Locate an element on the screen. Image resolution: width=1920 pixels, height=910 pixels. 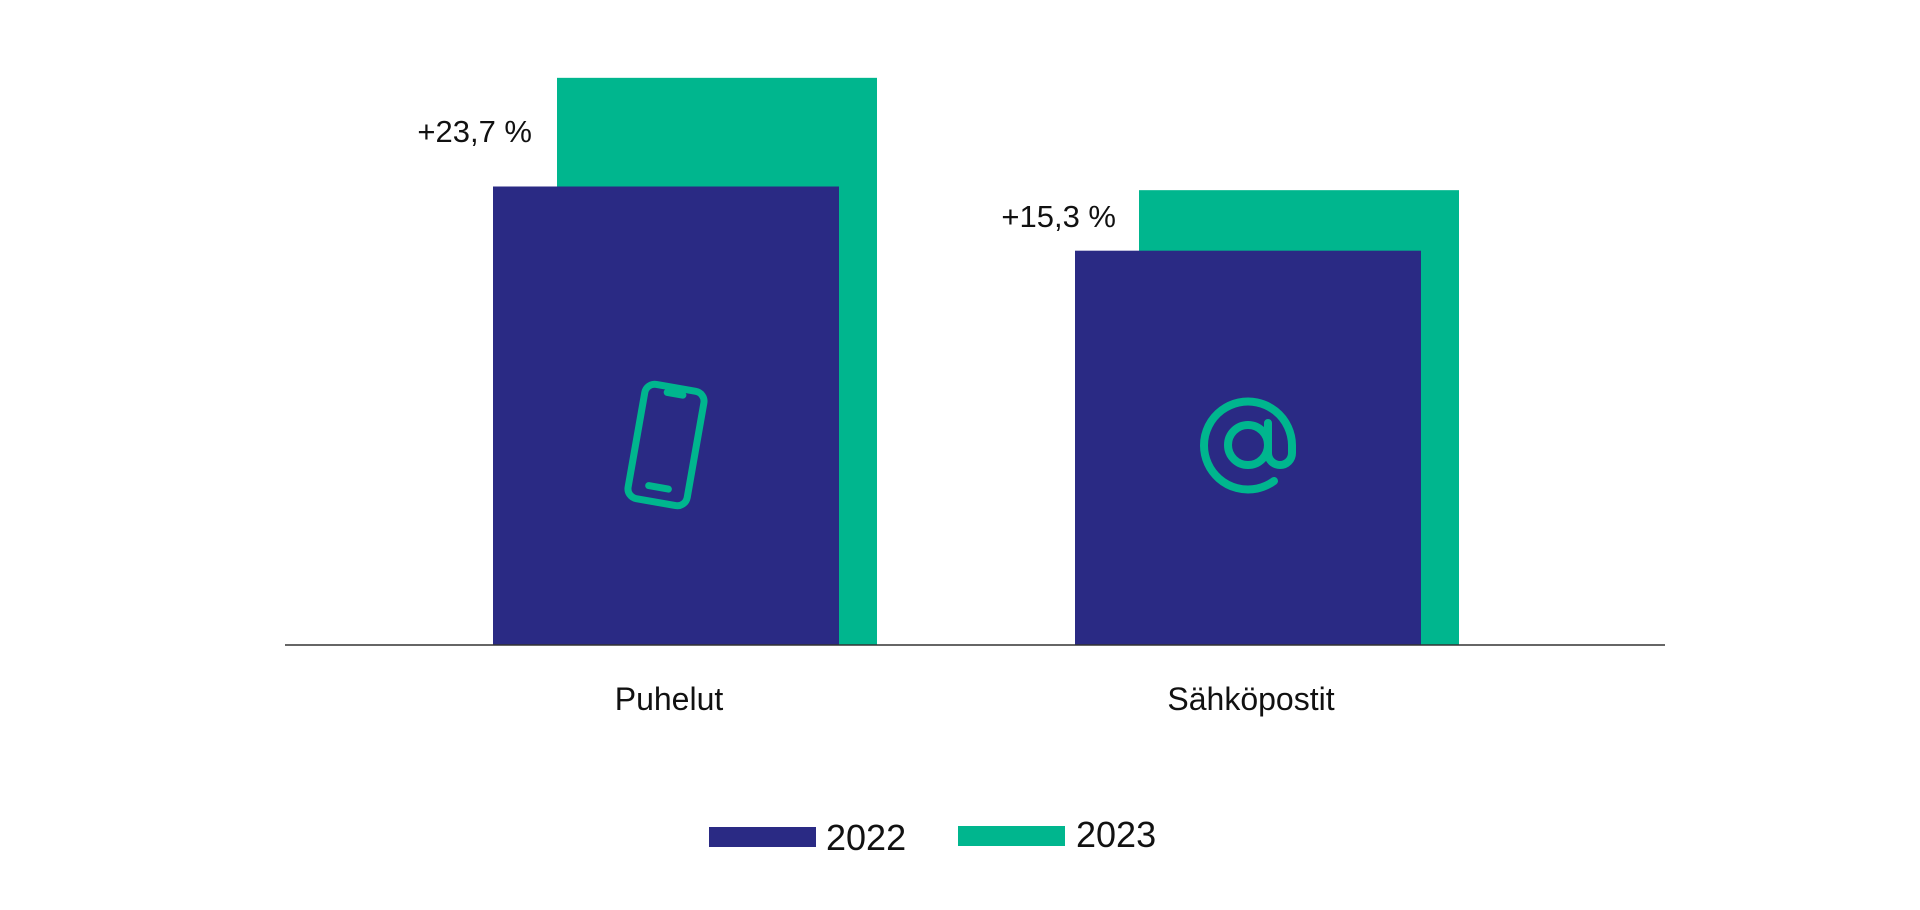
change-label-puhelut: +23,7 % is located at coordinates (474, 131).